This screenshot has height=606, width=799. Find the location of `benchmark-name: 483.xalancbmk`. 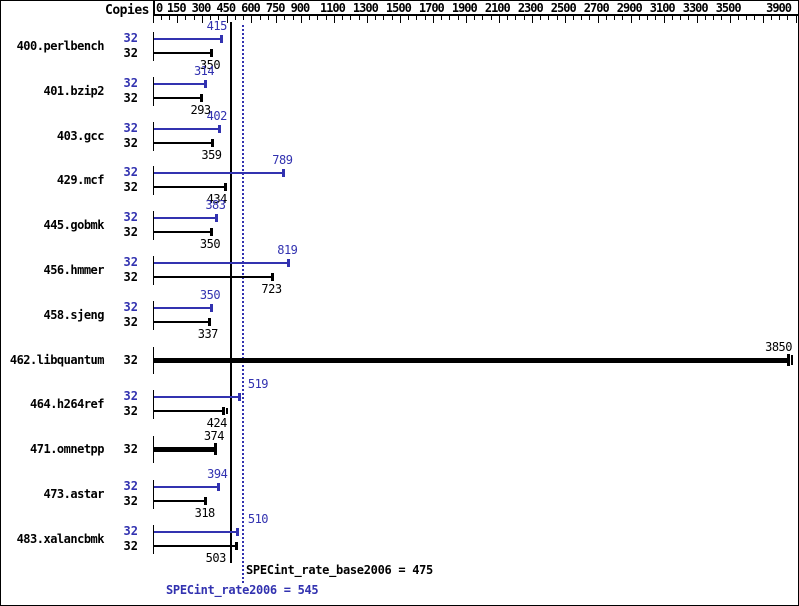

benchmark-name: 483.xalancbmk is located at coordinates (60, 538).